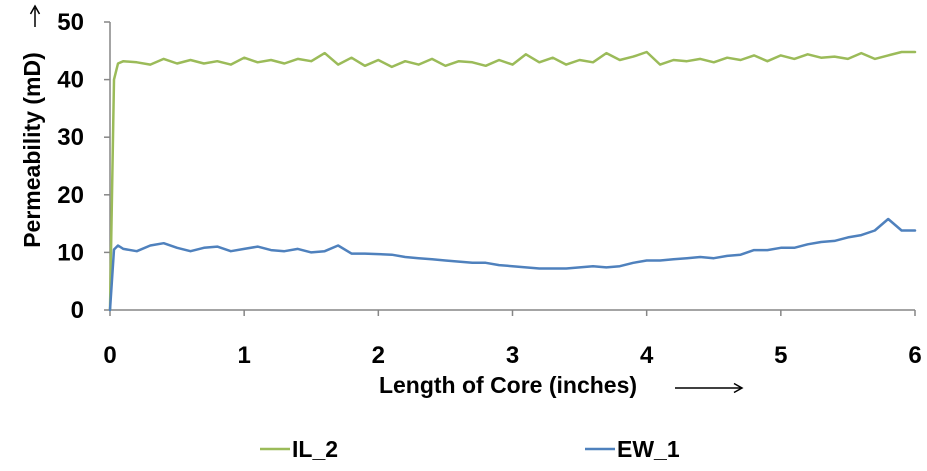 This screenshot has height=471, width=927. Describe the element at coordinates (35, 9) in the screenshot. I see `y-axis-arrow-head` at that location.